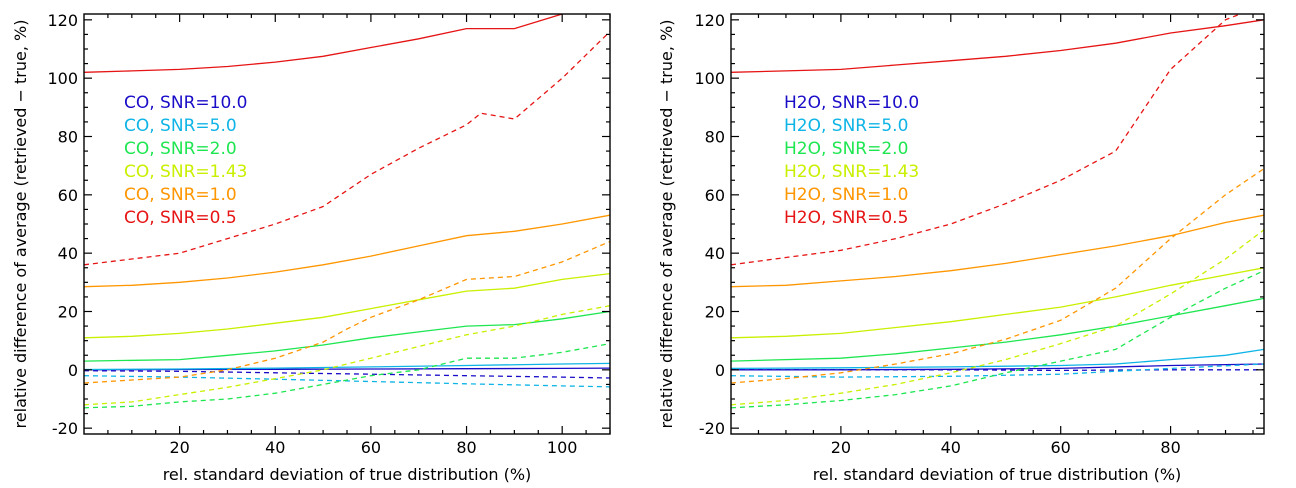  Describe the element at coordinates (180, 126) in the screenshot. I see `legend-entry: CO, SNR=5.0` at that location.